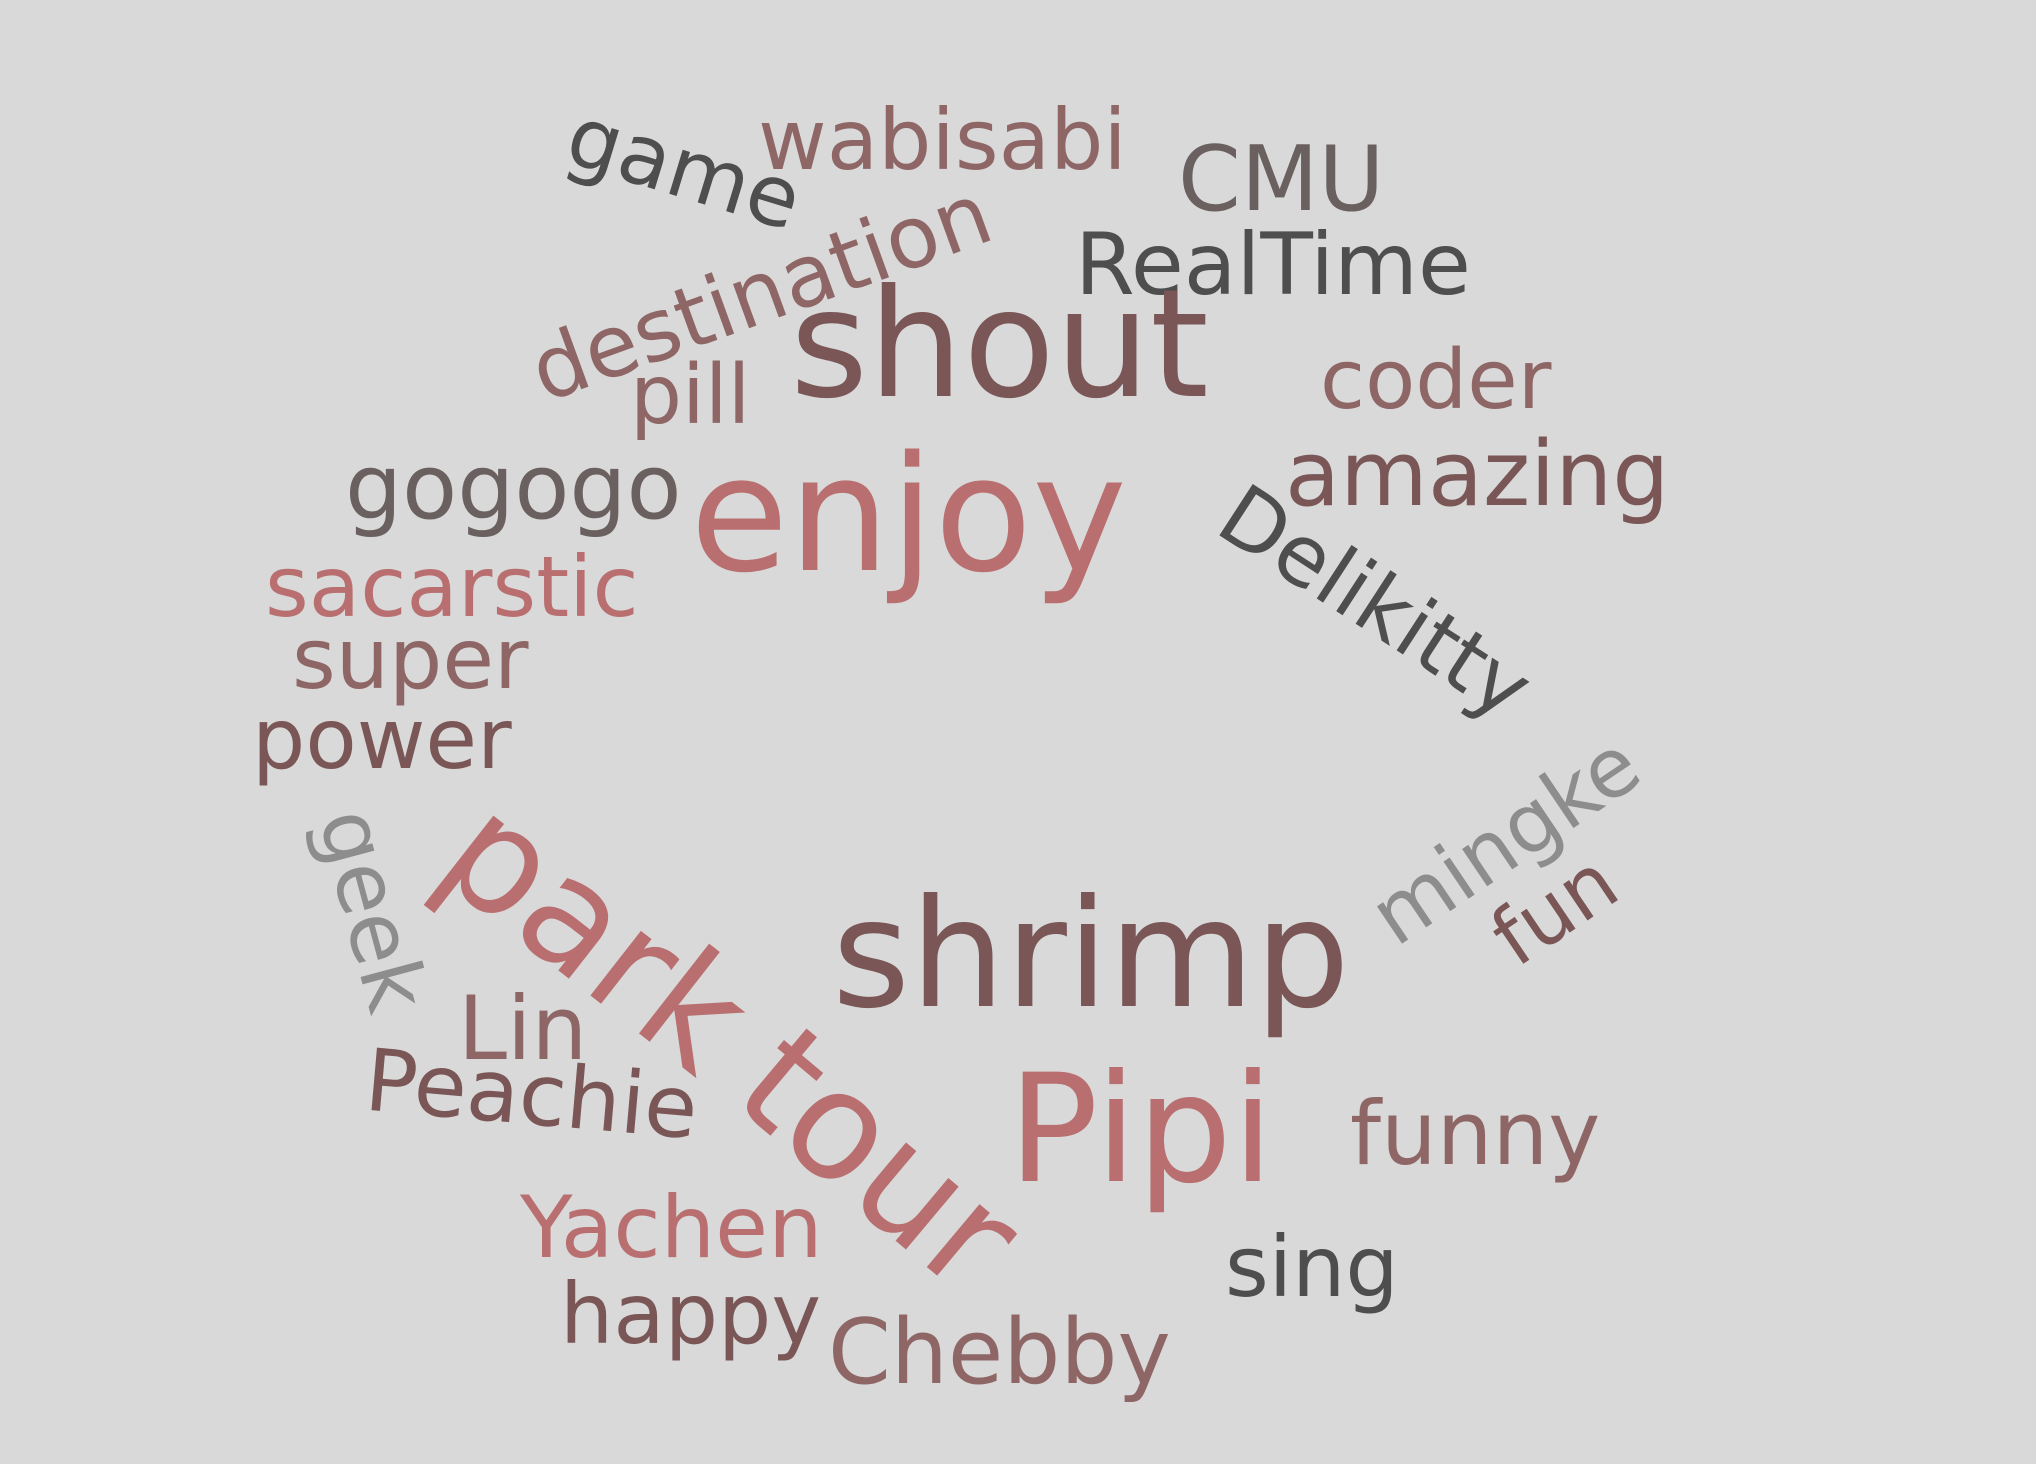 The width and height of the screenshot is (2036, 1464). Describe the element at coordinates (908, 514) in the screenshot. I see `word-enjoy: enjoy` at that location.